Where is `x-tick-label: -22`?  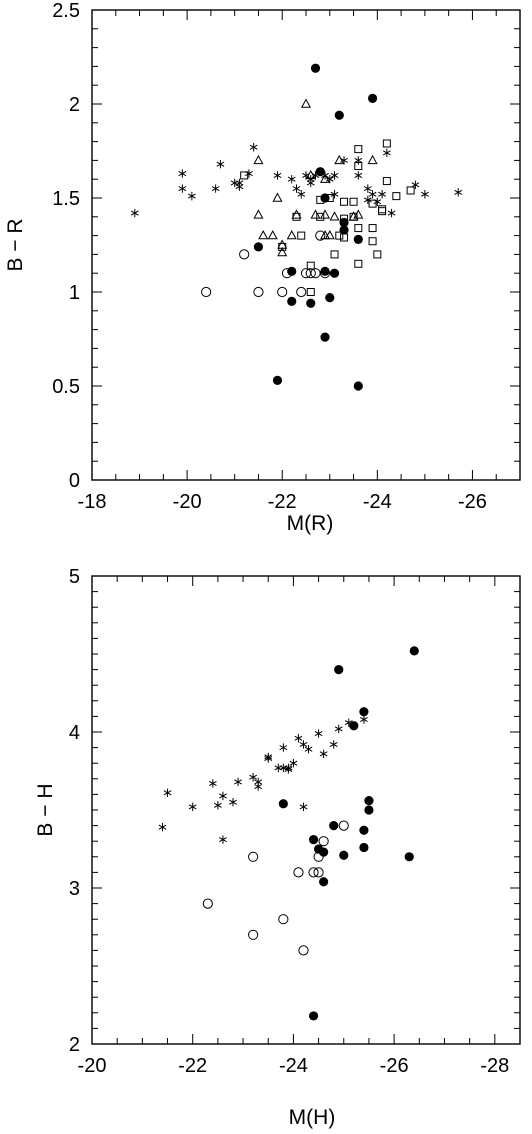 x-tick-label: -22 is located at coordinates (282, 502).